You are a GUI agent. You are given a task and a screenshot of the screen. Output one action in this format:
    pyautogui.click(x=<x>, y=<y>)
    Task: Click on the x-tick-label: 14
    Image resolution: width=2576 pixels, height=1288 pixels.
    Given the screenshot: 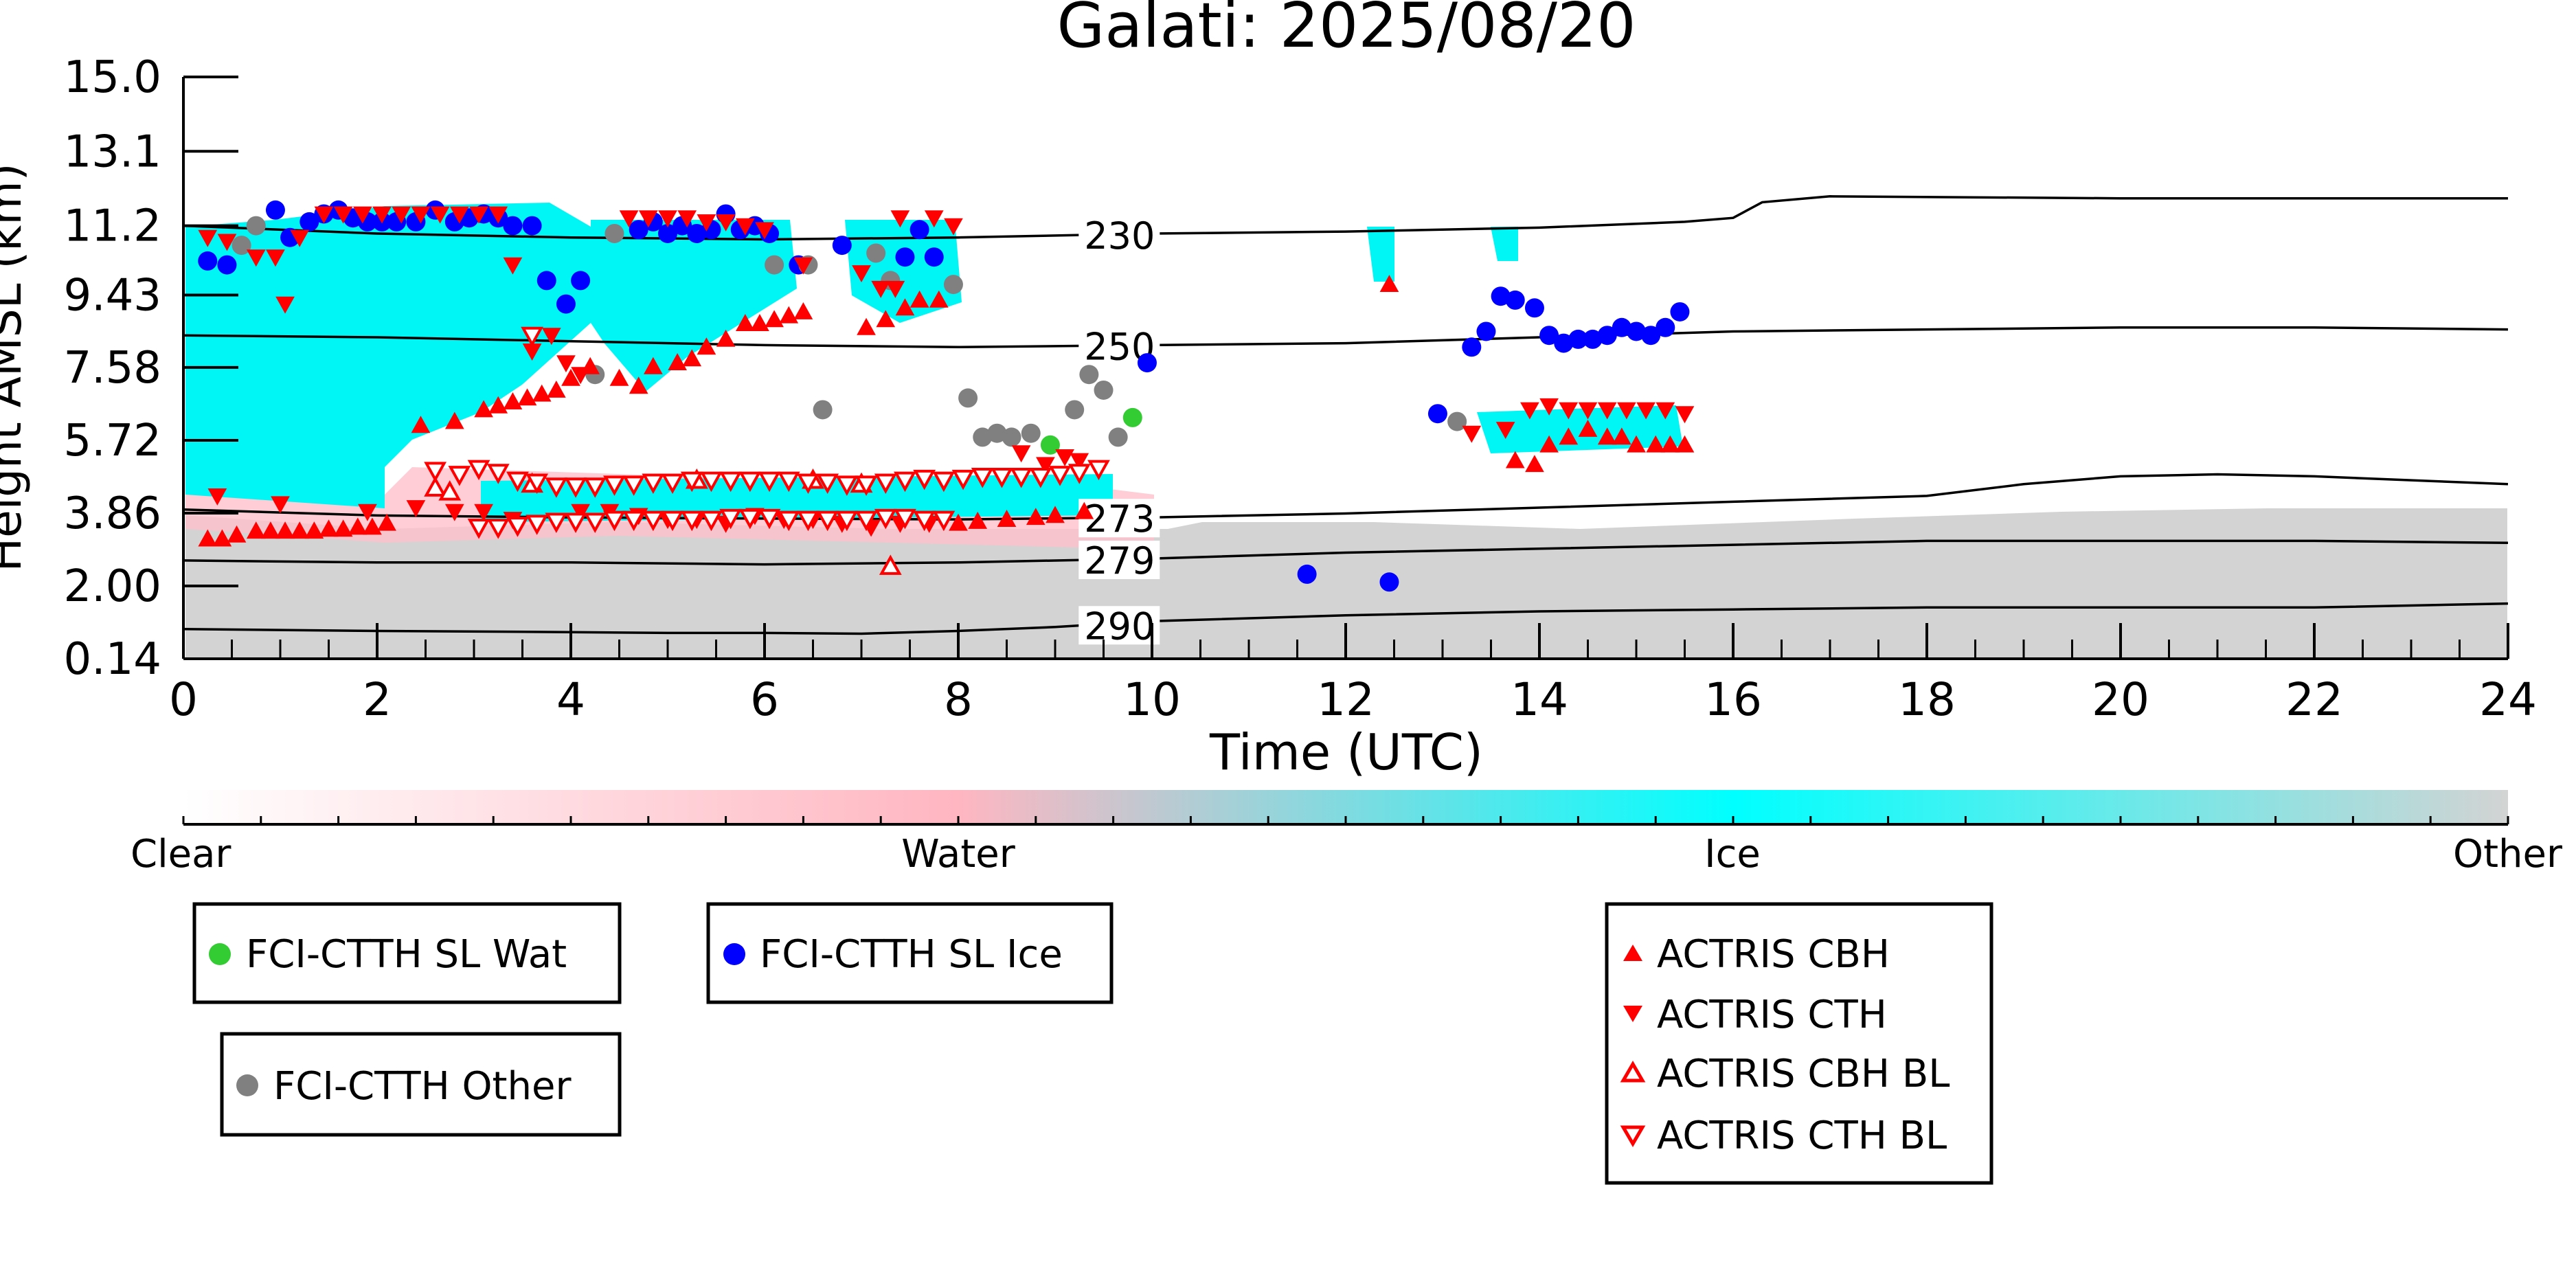 What is the action you would take?
    pyautogui.click(x=1539, y=699)
    